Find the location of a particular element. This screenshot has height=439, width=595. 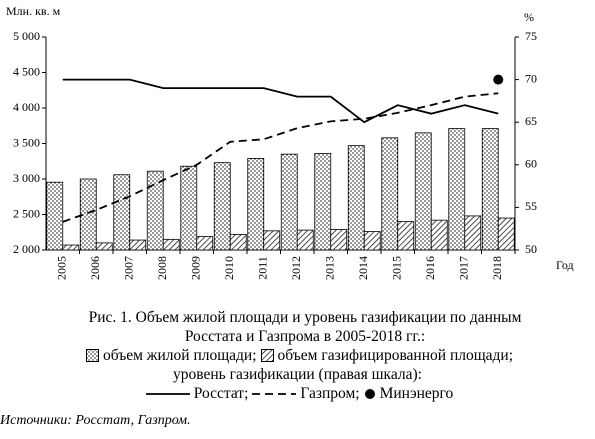

legend-title: уровень газификации (правая шкала): is located at coordinates (297, 374).